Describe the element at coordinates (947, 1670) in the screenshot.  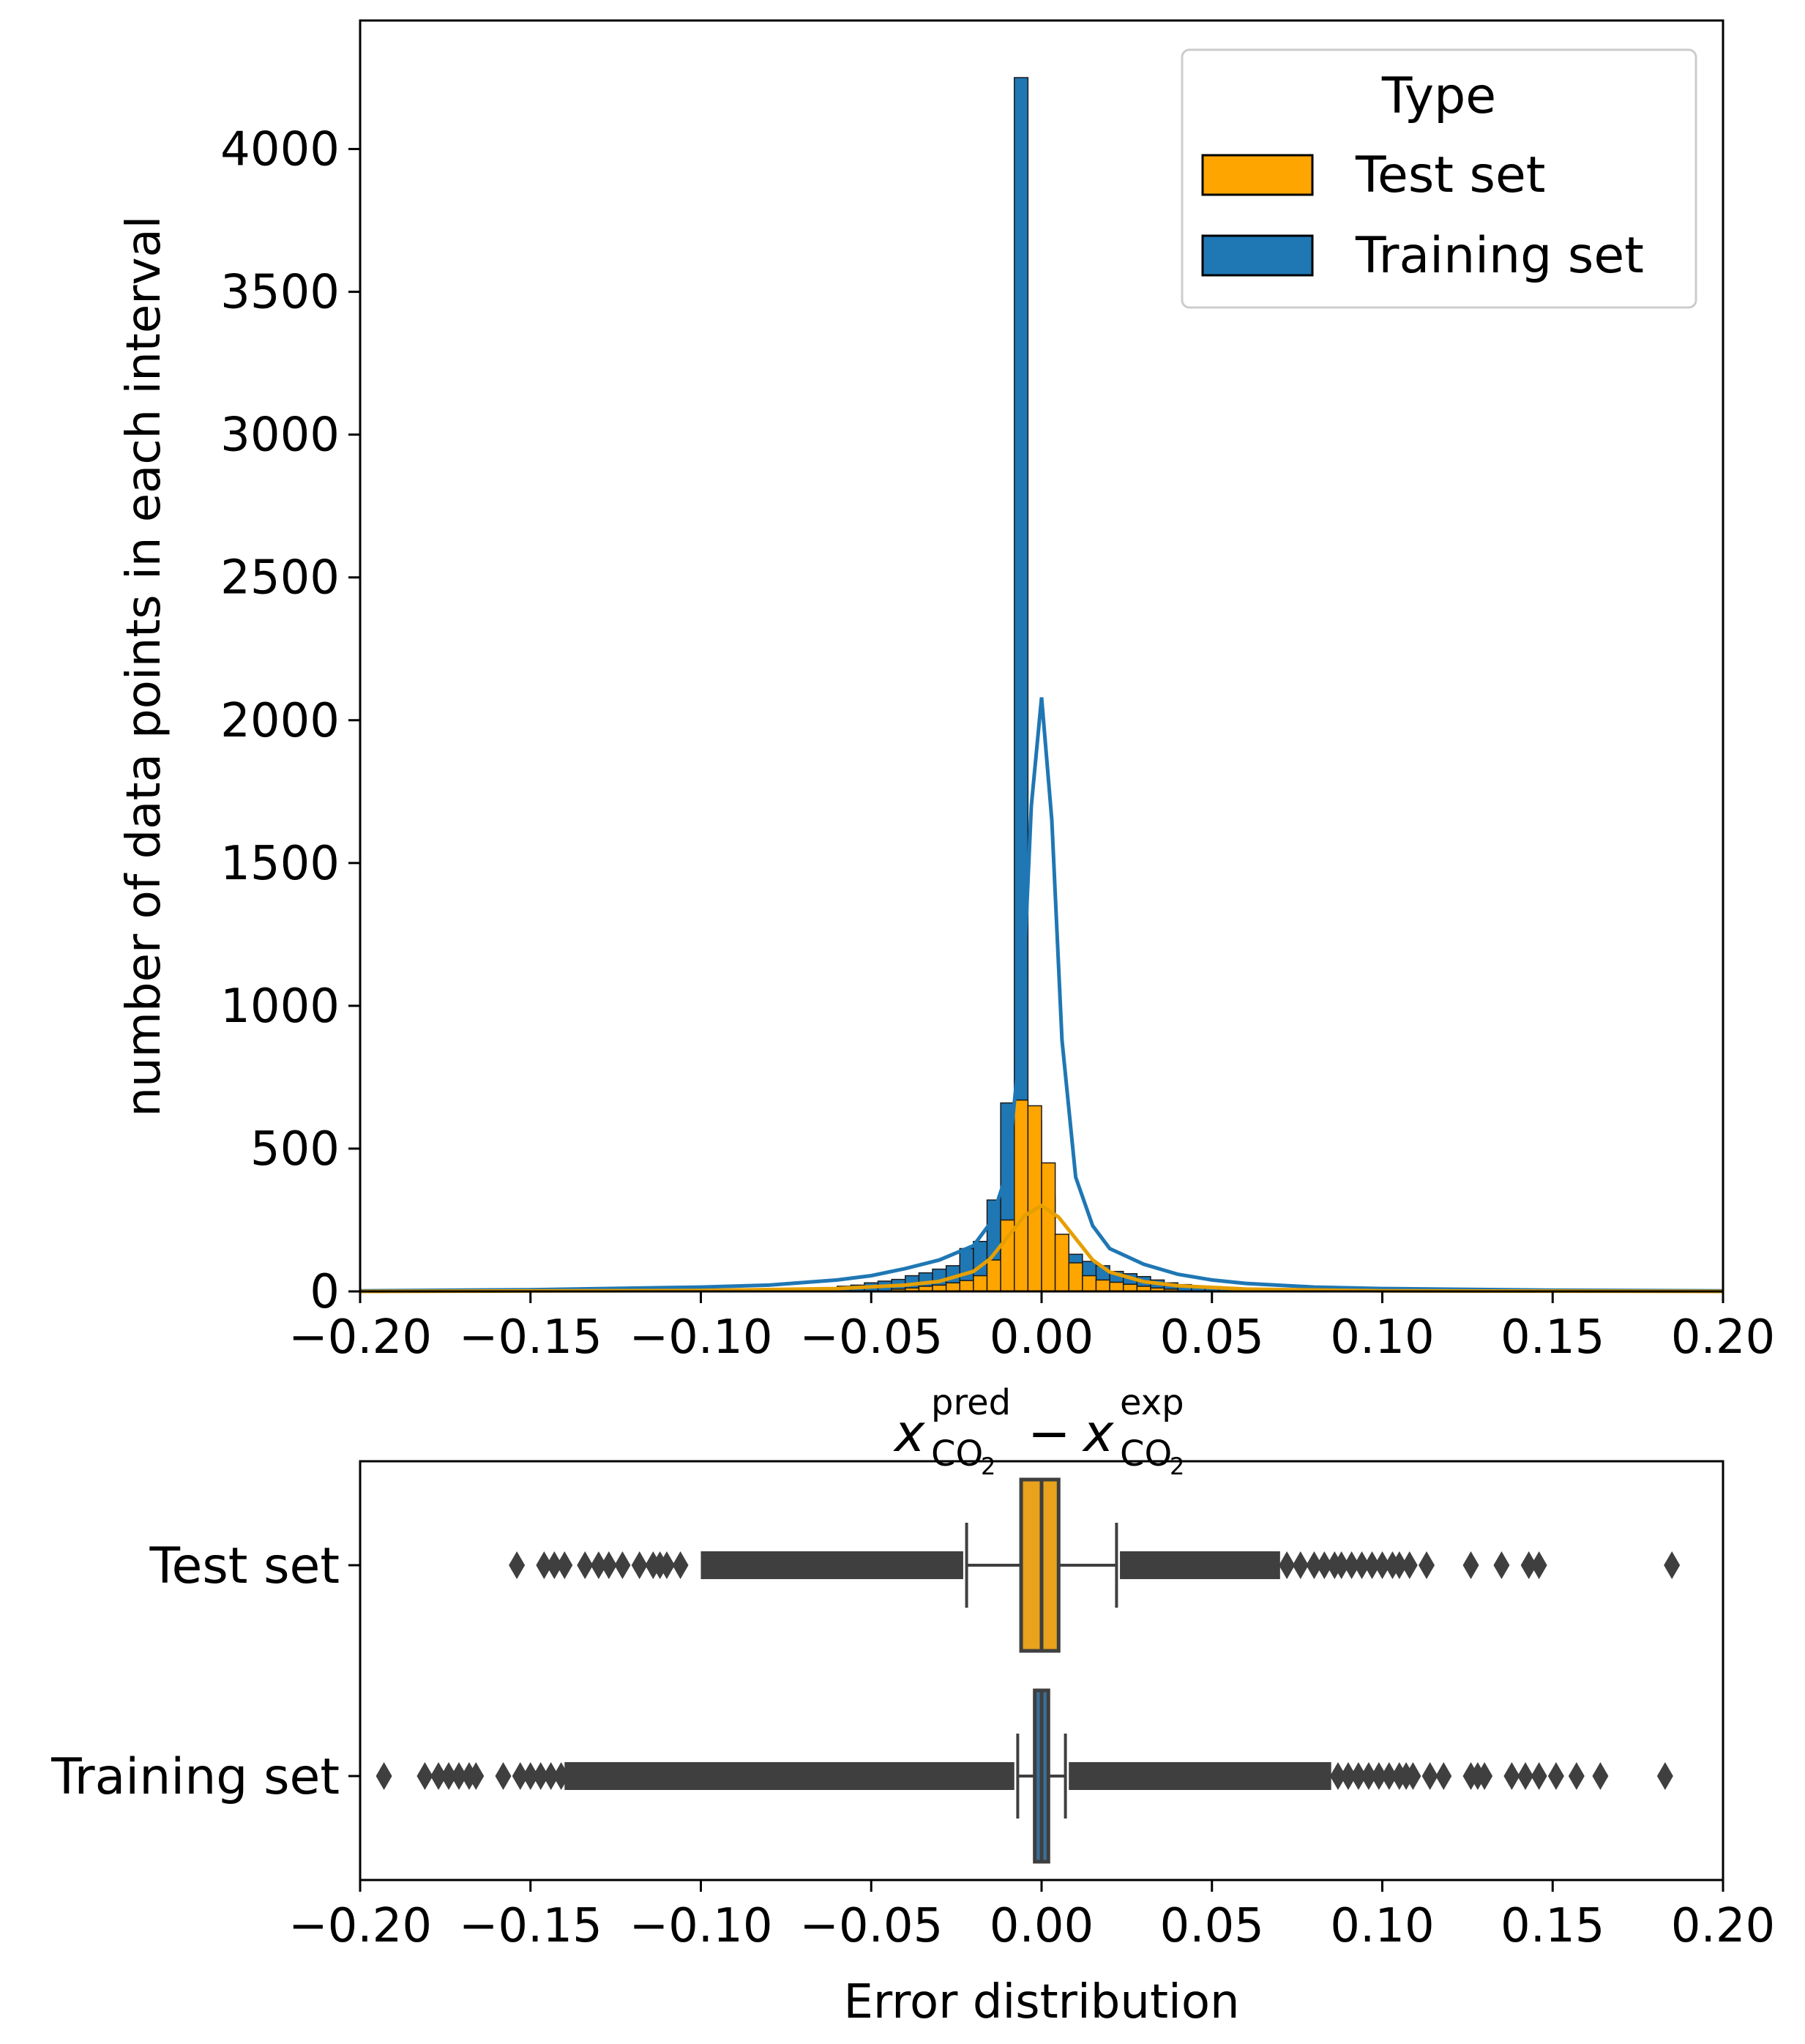
I see `boxplot-dense-outliers` at that location.